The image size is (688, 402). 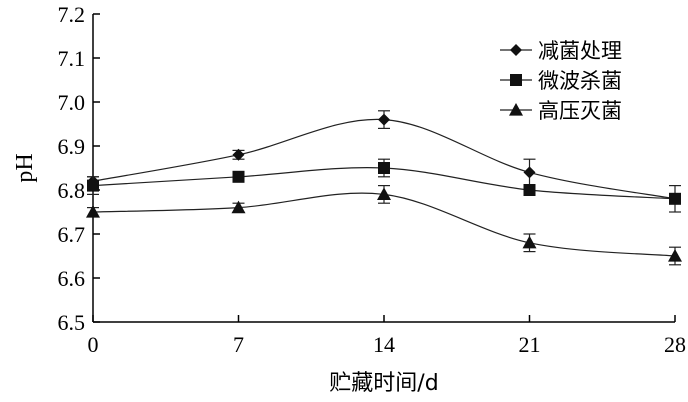 I want to click on y-tick-label: 6.8, so click(x=72, y=190).